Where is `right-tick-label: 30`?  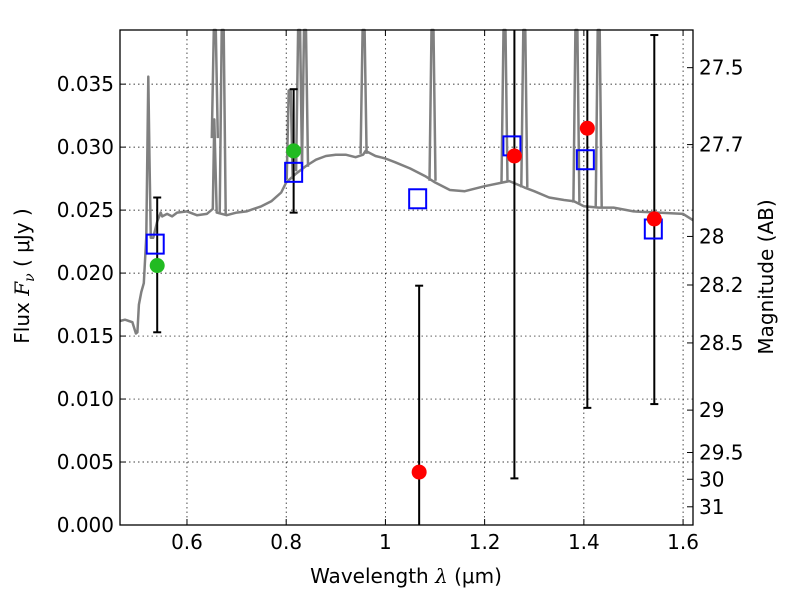
right-tick-label: 30 is located at coordinates (711, 479).